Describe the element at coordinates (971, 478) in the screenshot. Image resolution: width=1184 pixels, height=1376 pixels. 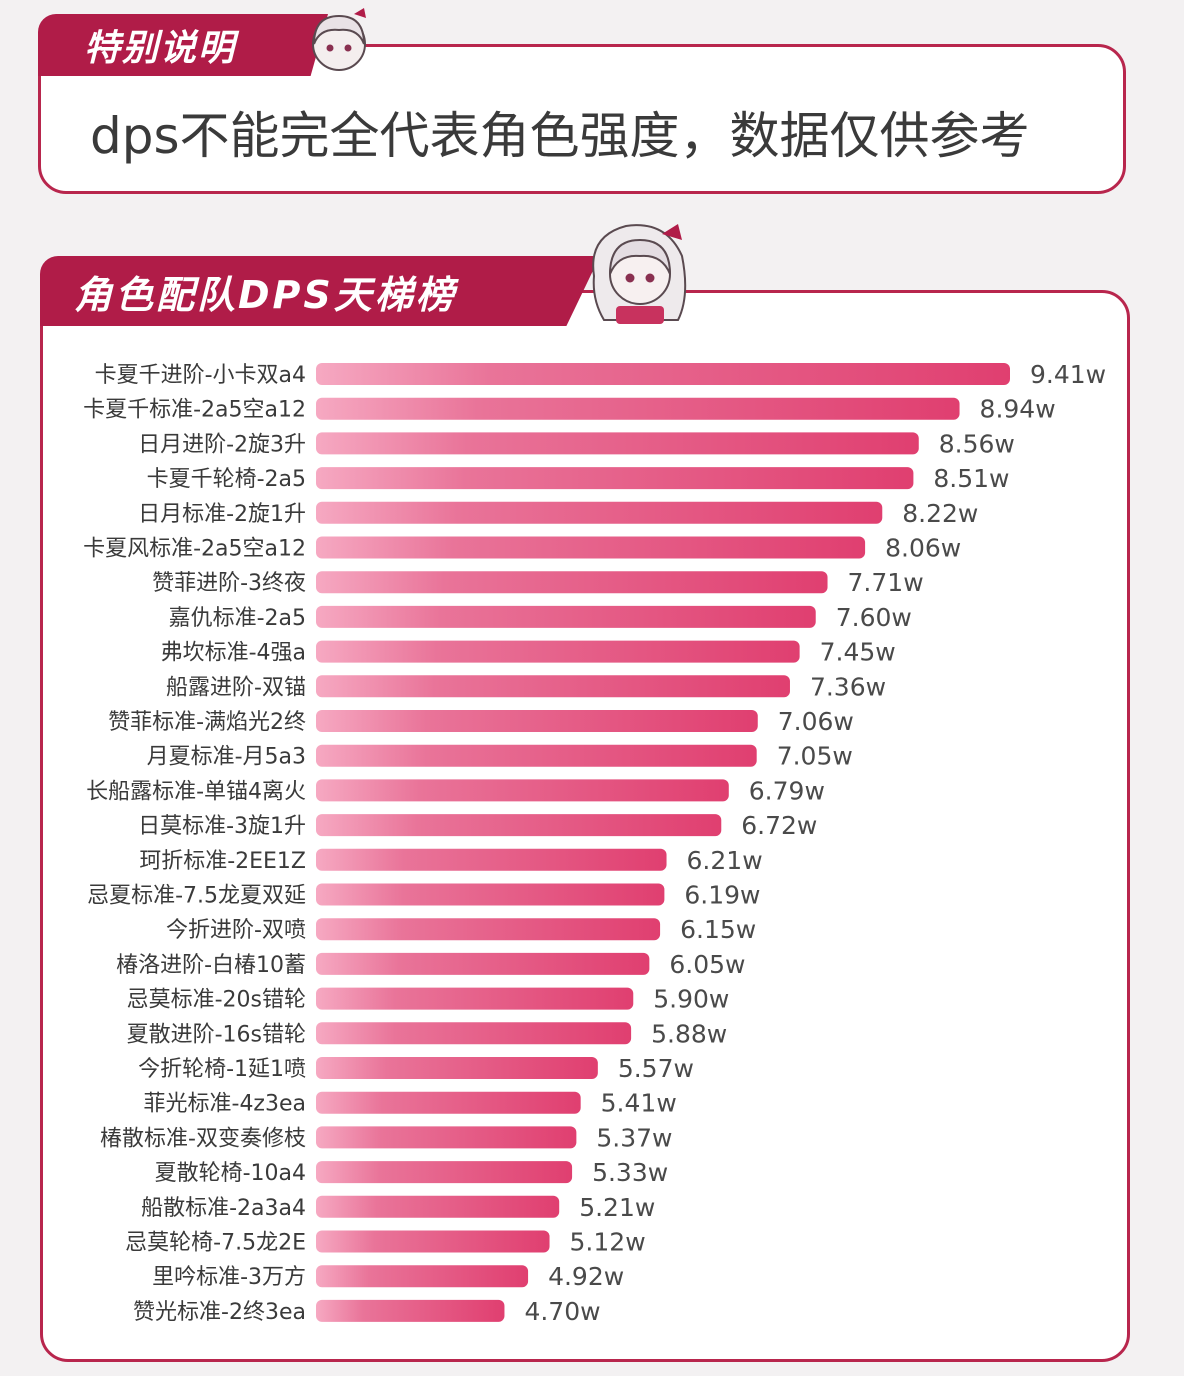
I see `value-label: 8.51w` at that location.